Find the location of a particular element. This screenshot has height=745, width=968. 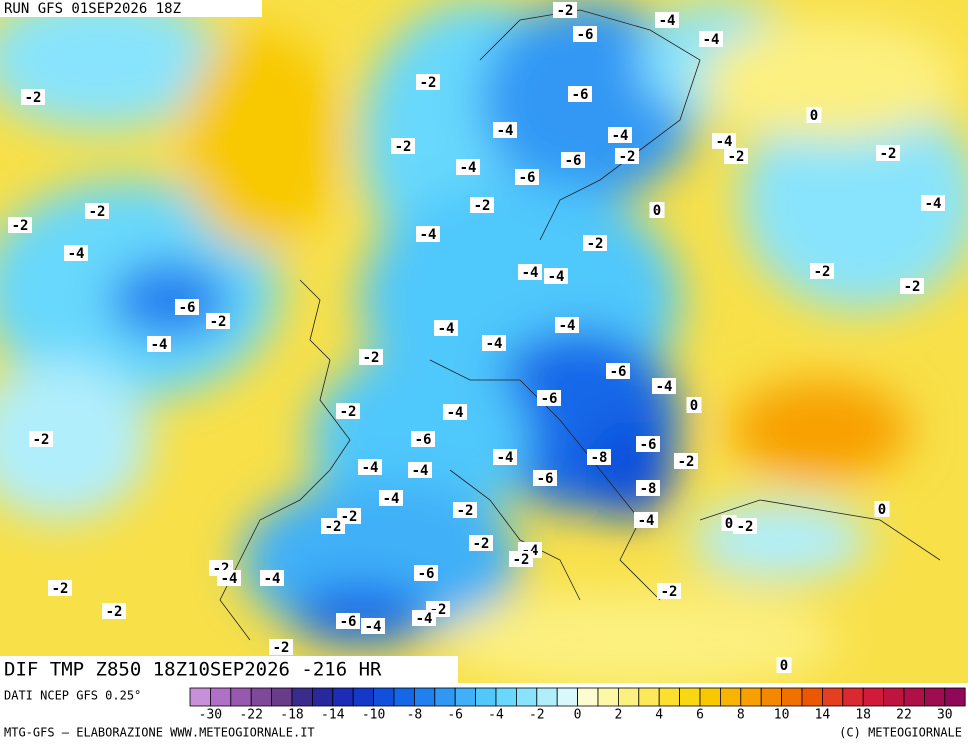

colorbar-tick-label: 4 is located at coordinates (659, 715).